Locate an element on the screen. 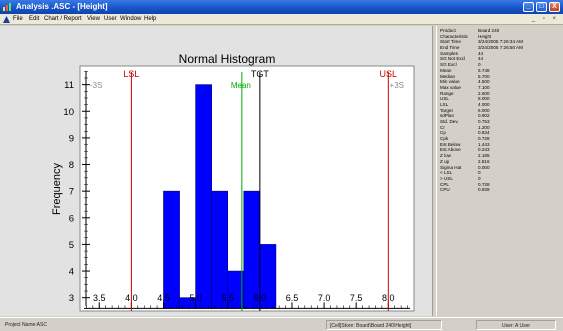  stat-label: SG Not Excl is located at coordinates (453, 59).